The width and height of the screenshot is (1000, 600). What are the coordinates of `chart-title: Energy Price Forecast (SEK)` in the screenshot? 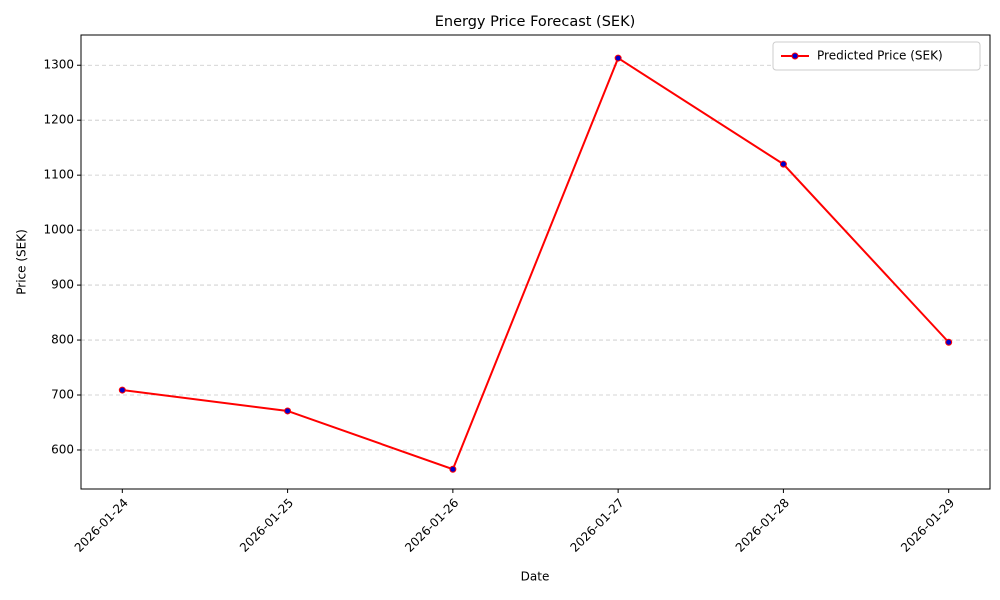 It's located at (535, 22).